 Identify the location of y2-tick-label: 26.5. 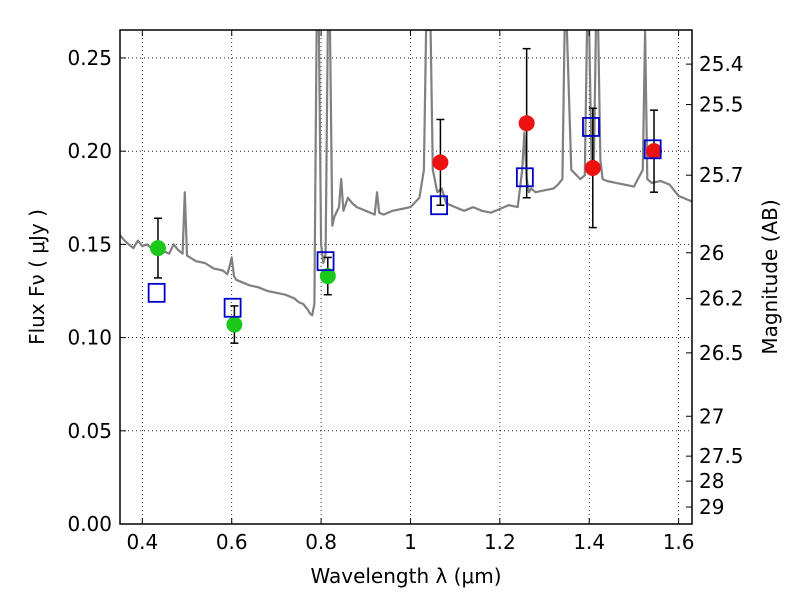
(721, 353).